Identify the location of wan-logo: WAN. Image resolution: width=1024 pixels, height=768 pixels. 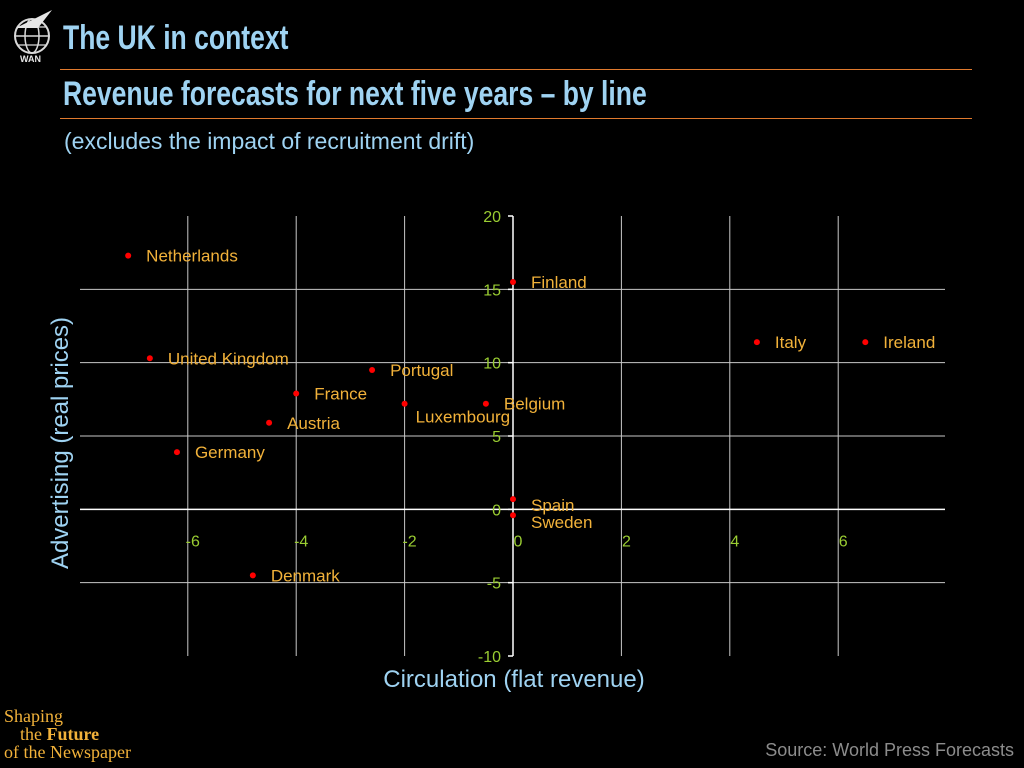
(33, 35).